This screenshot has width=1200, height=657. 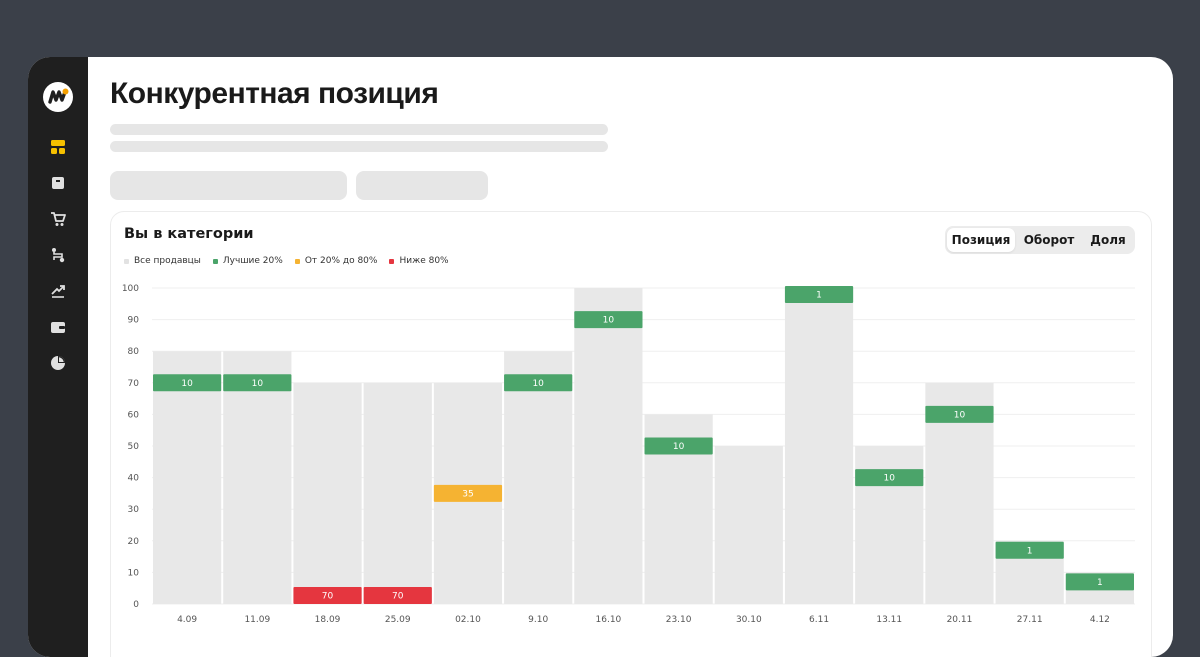 What do you see at coordinates (889, 620) in the screenshot?
I see `x-tick-label: 13.11` at bounding box center [889, 620].